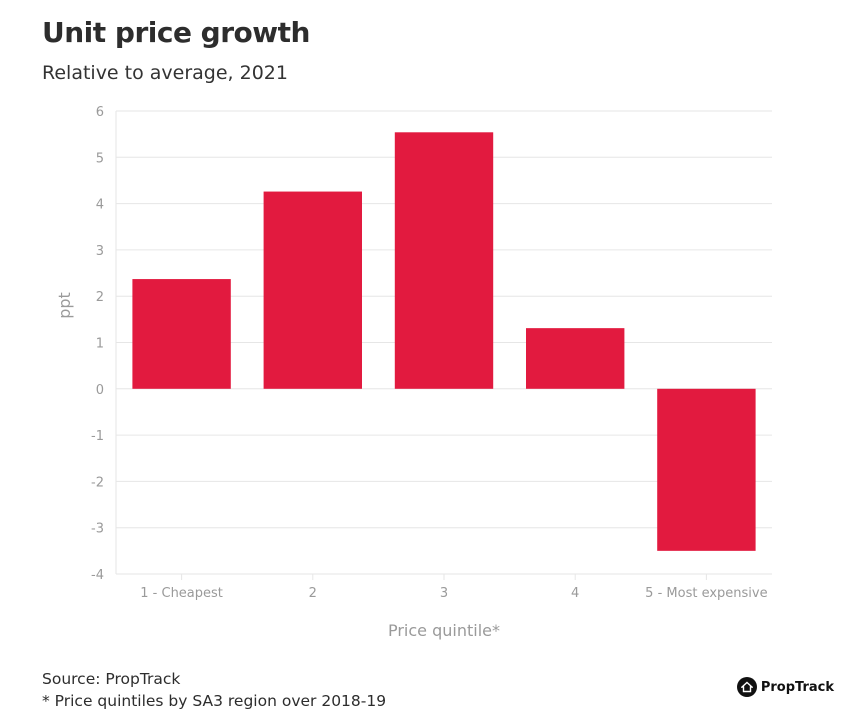 The image size is (848, 724). Describe the element at coordinates (64, 305) in the screenshot. I see `y-axis-title: ppt` at that location.